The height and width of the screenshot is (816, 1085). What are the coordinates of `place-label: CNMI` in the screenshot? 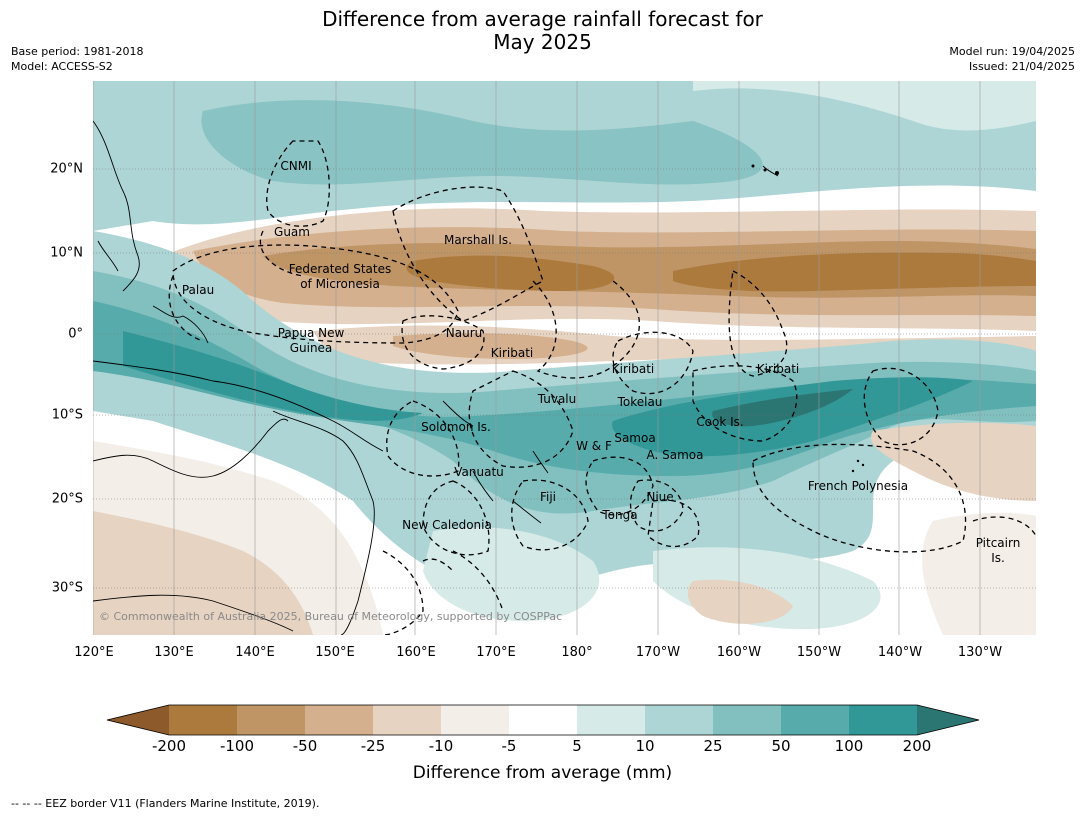 It's located at (296, 166).